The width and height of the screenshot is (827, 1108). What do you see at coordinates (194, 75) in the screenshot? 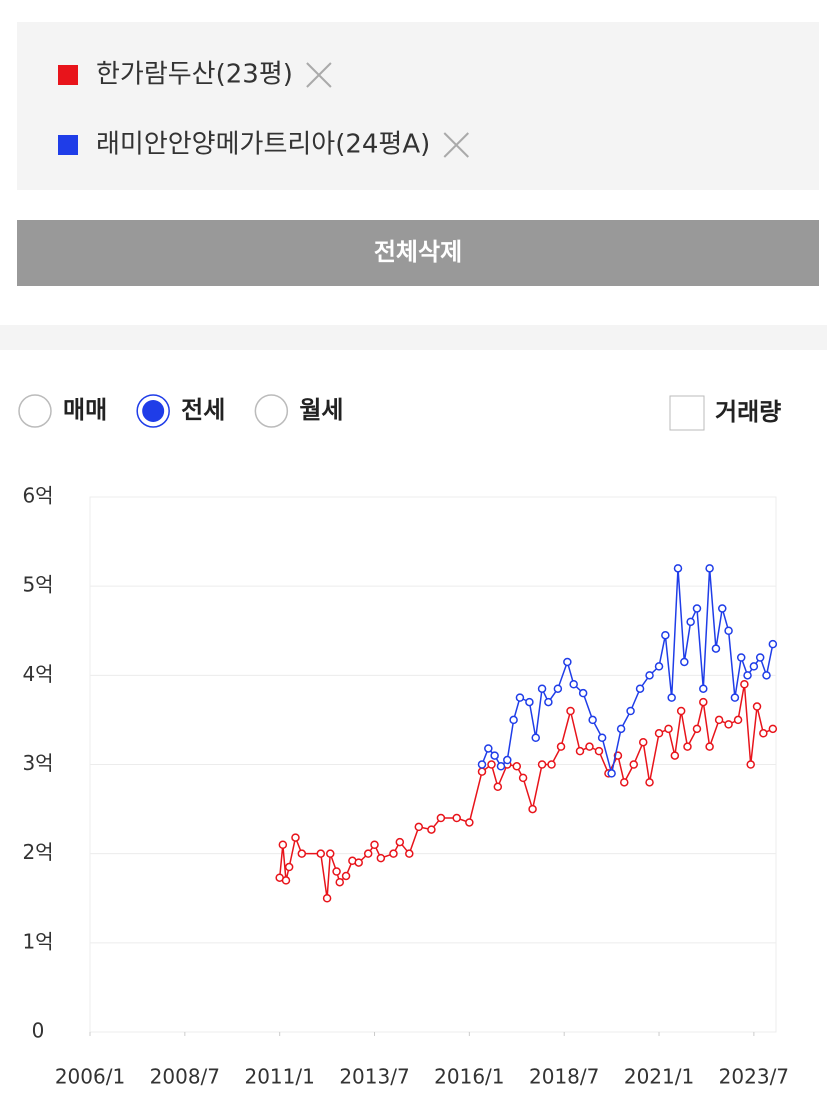
I see `legend-label: 한가람두산(23평)` at bounding box center [194, 75].